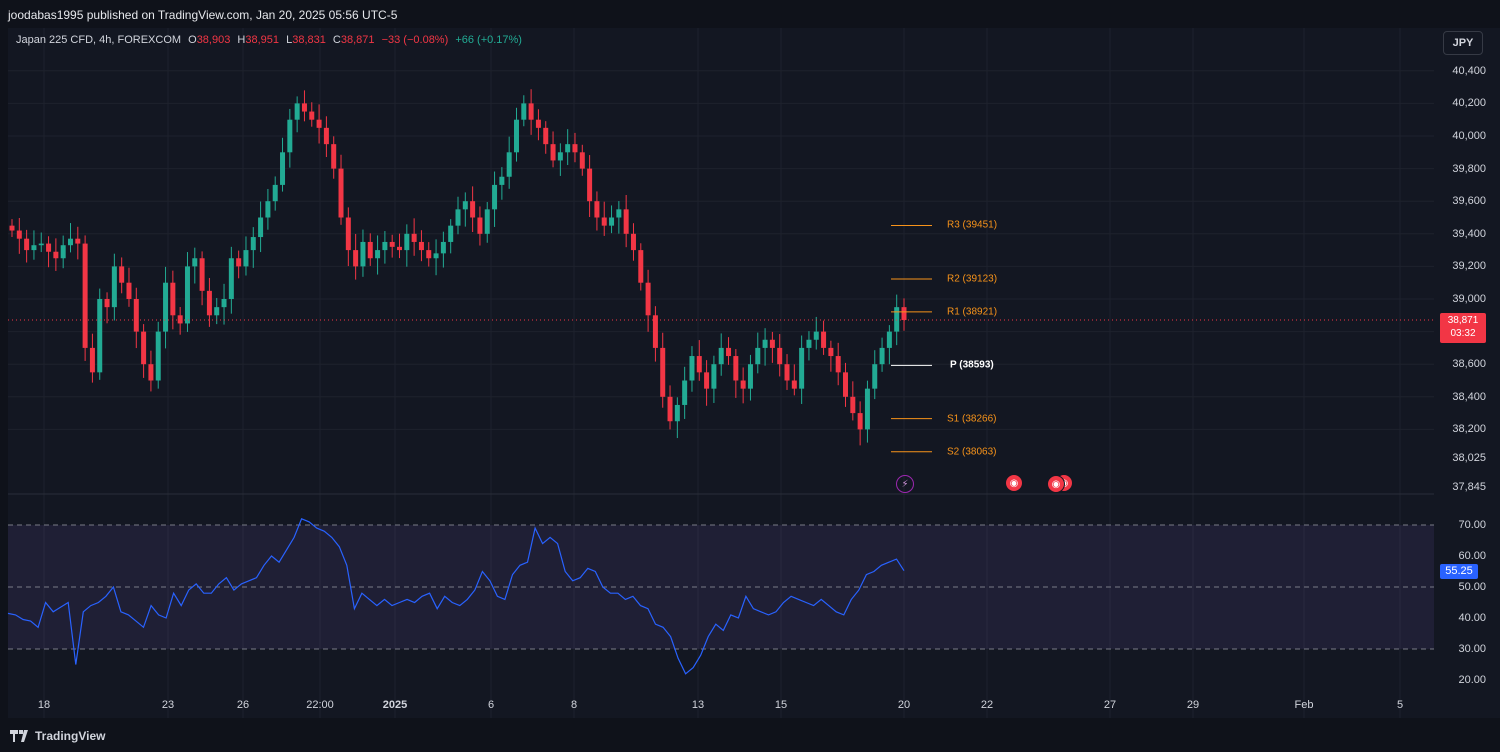 The width and height of the screenshot is (1500, 752). I want to click on close-label: C, so click(336, 40).